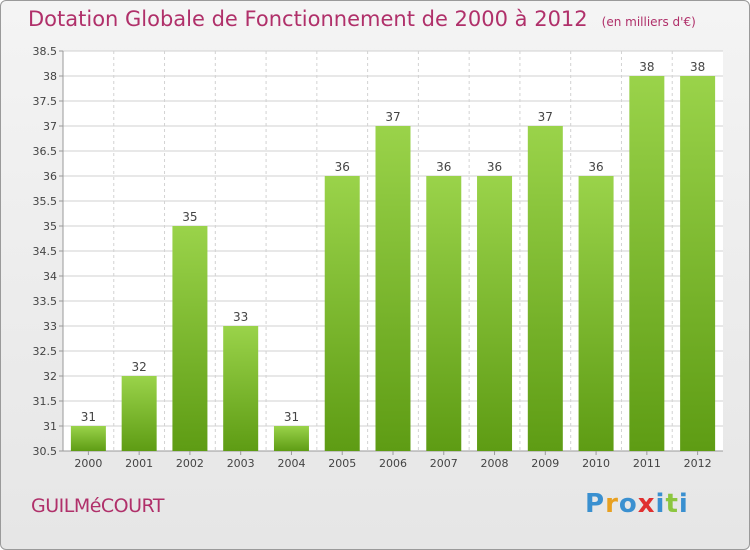 The width and height of the screenshot is (750, 550). I want to click on logo-letter: x, so click(646, 504).